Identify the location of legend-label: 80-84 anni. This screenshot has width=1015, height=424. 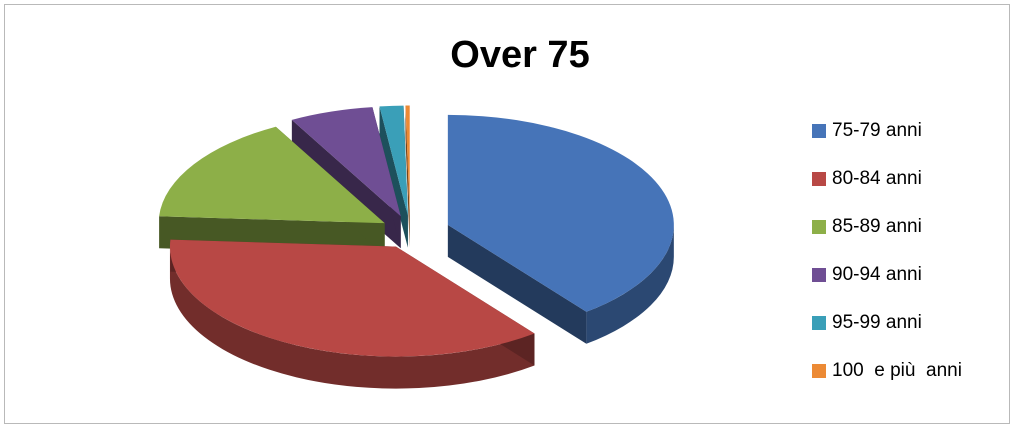
(877, 178).